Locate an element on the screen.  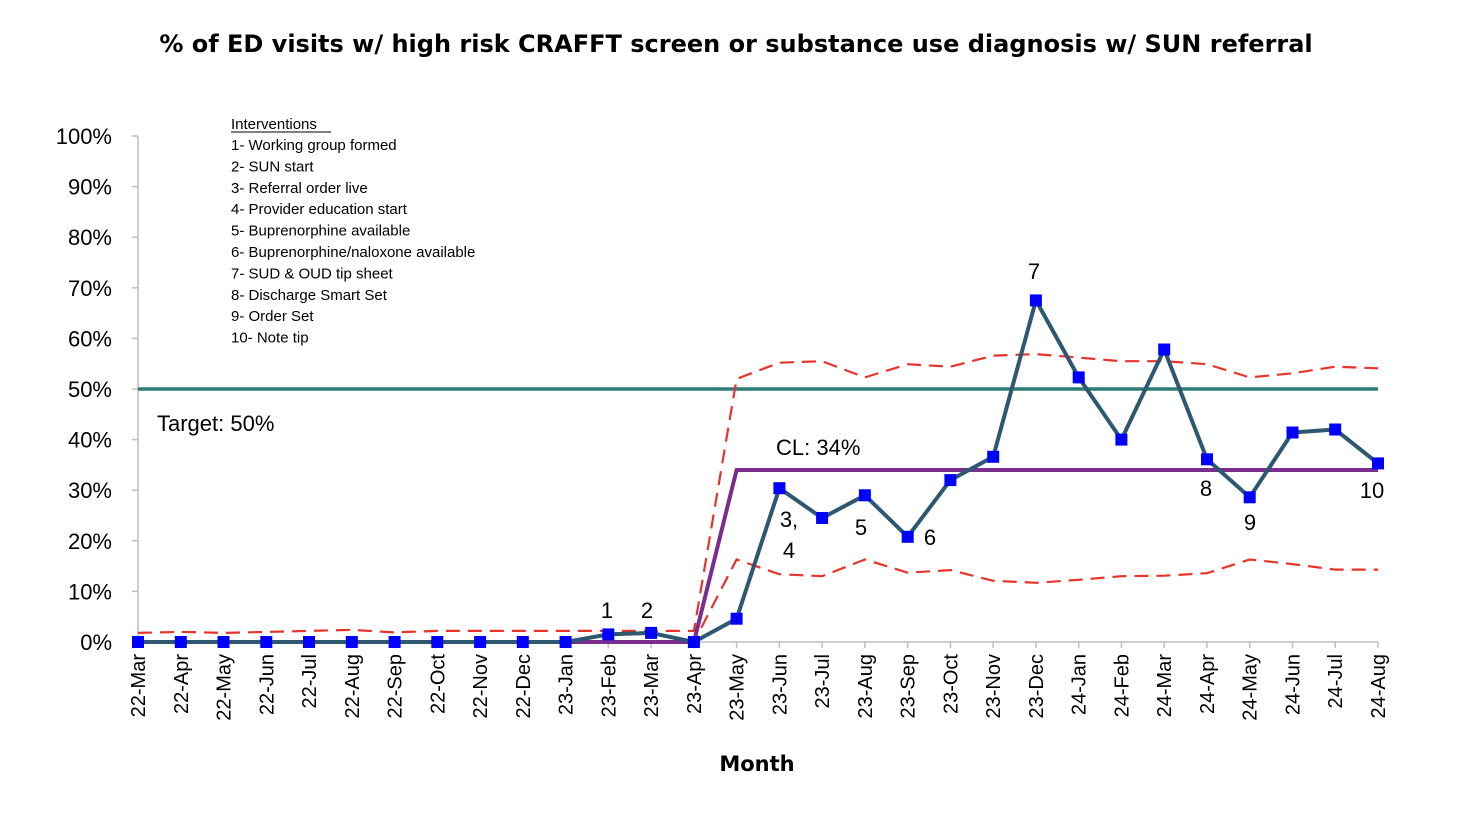
intervention-item: 6- Buprenorphine/naloxone available is located at coordinates (353, 252).